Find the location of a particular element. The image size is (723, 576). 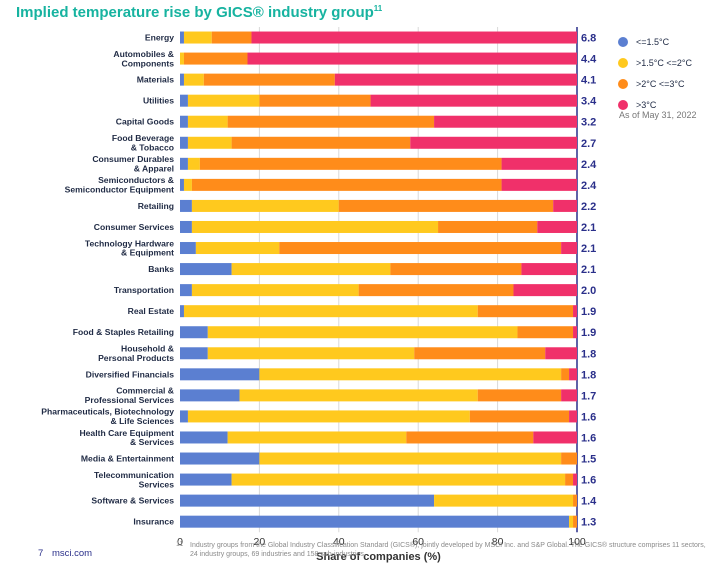

category-label: Telecommunication is located at coordinates (134, 475).